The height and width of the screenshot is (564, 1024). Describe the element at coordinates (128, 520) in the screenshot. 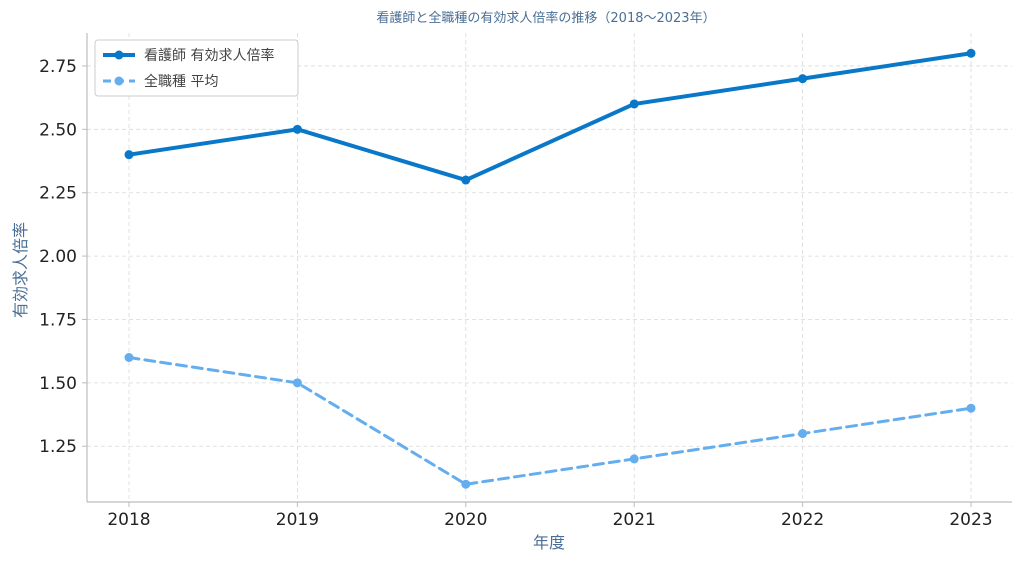

I see `x-tick-label: 2018` at that location.